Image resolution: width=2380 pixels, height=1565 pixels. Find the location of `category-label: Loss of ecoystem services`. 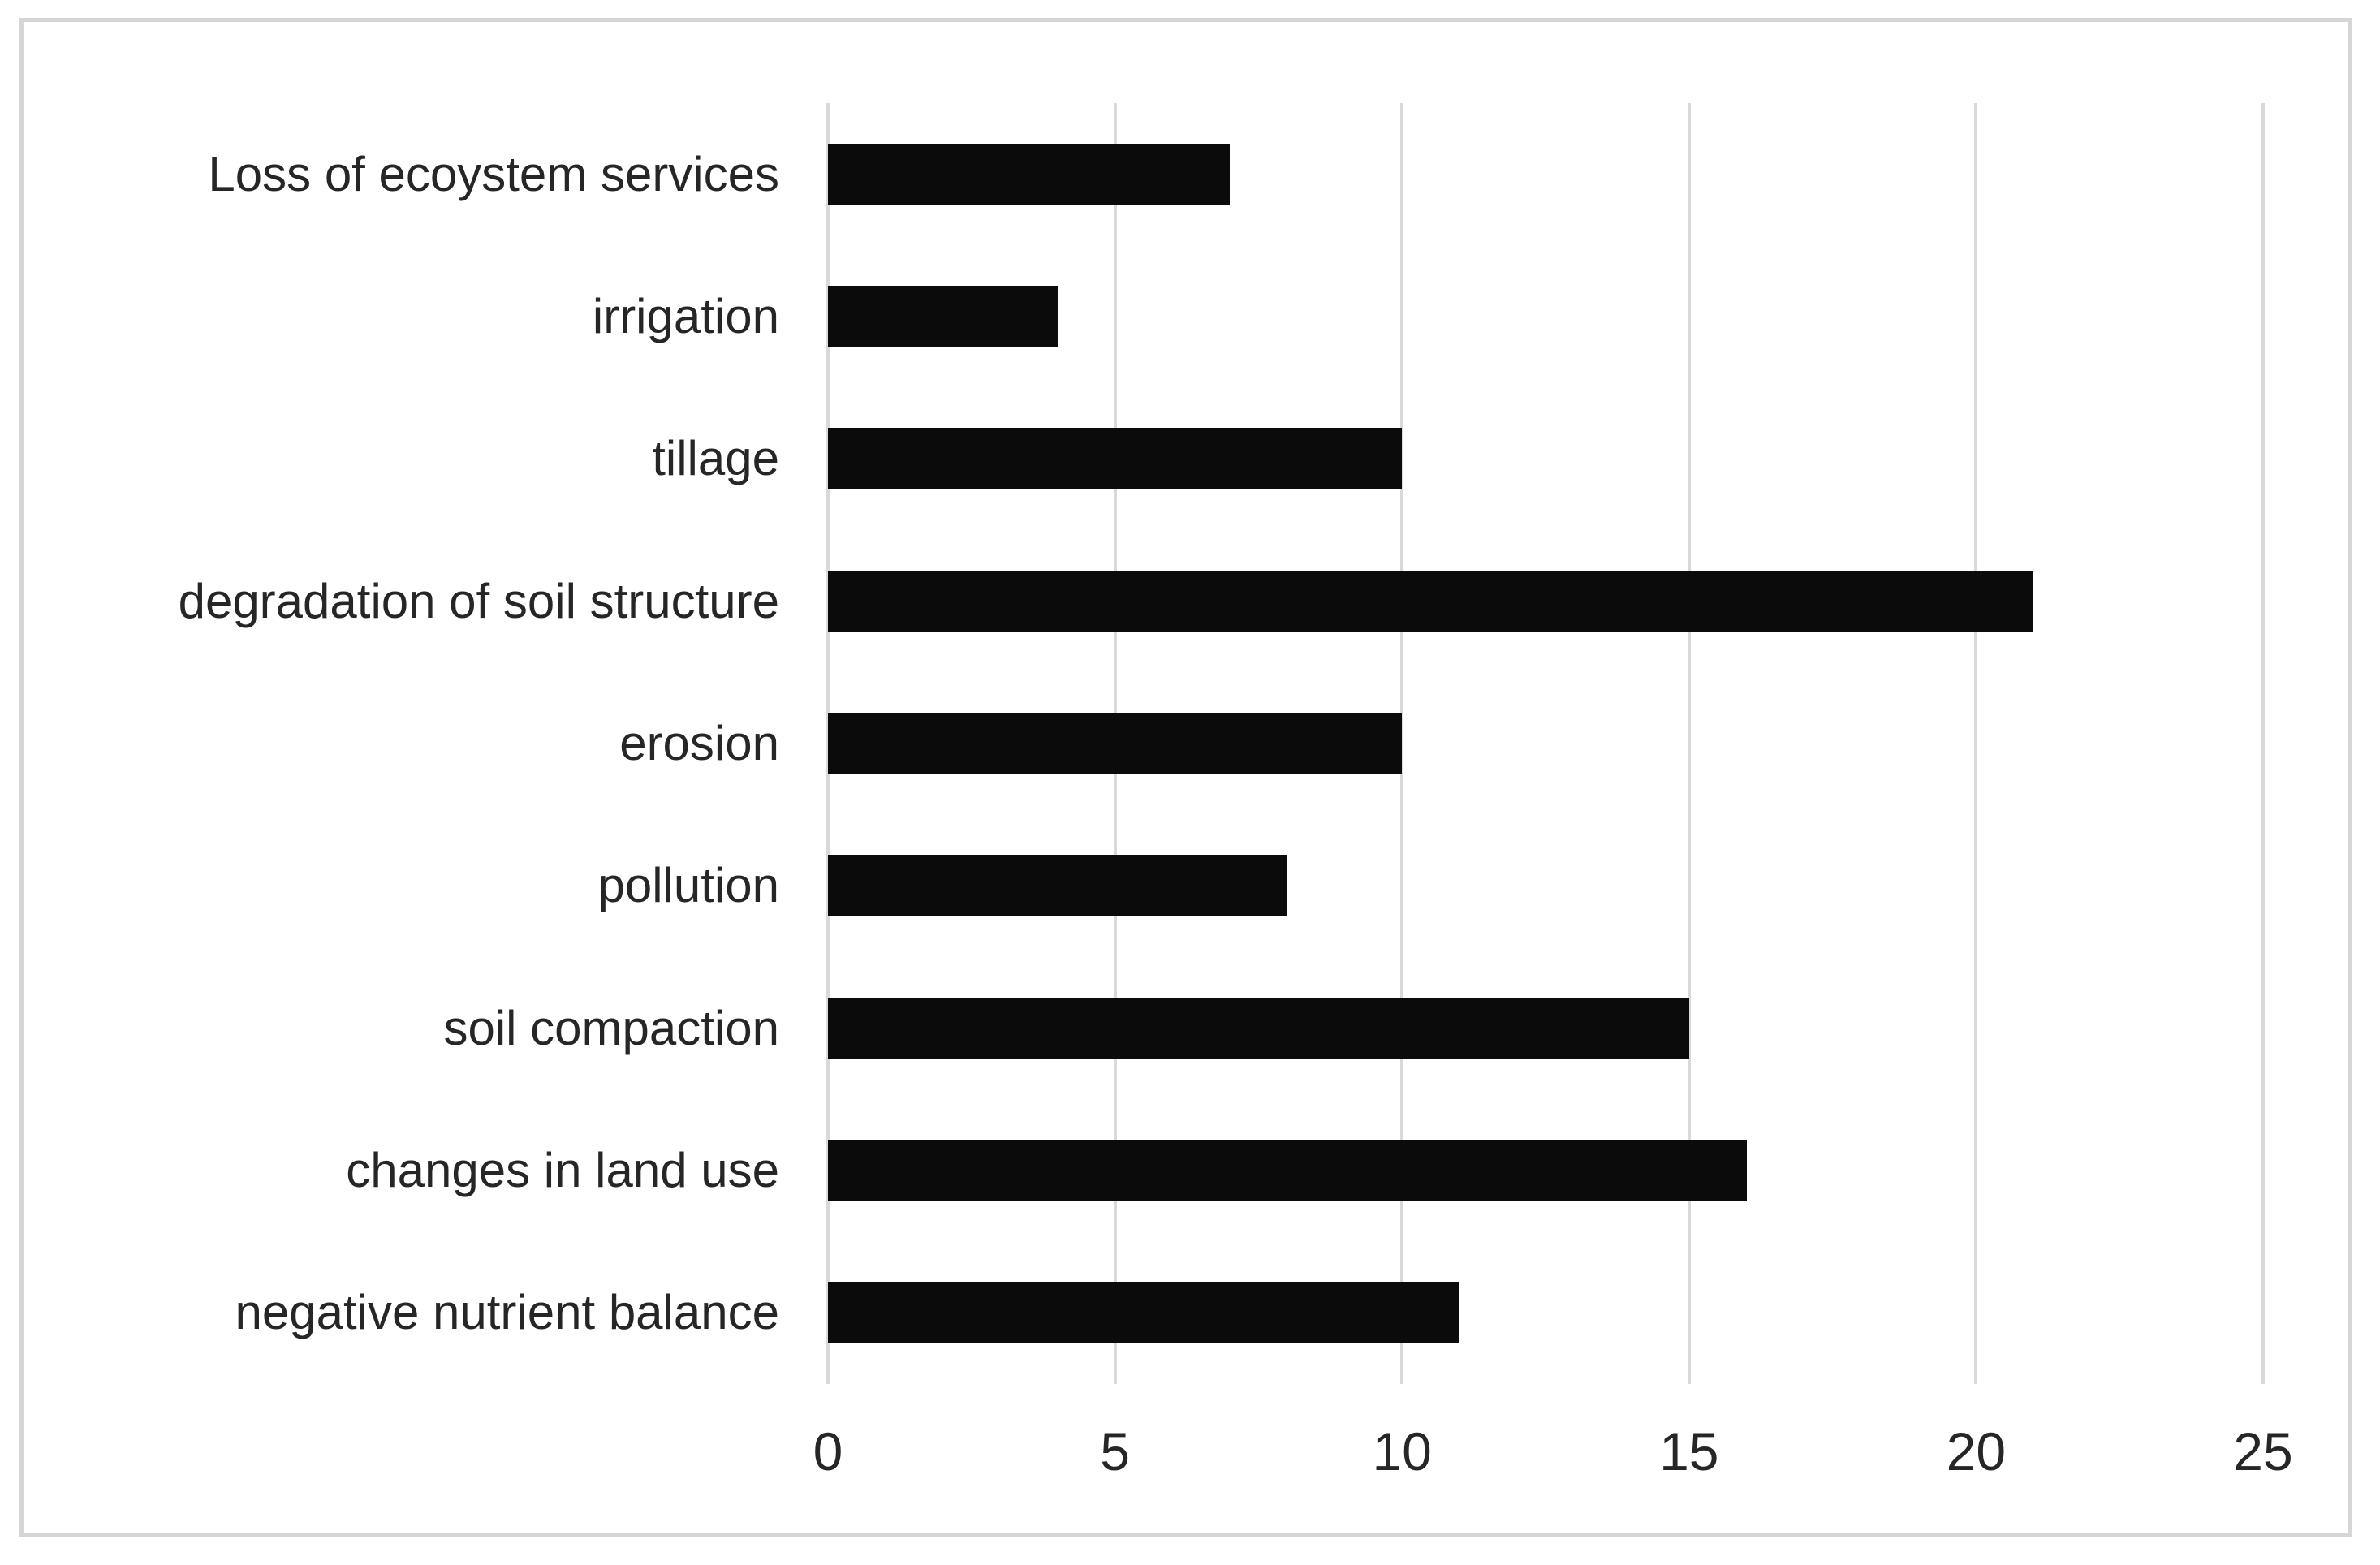

category-label: Loss of ecoystem services is located at coordinates (494, 173).